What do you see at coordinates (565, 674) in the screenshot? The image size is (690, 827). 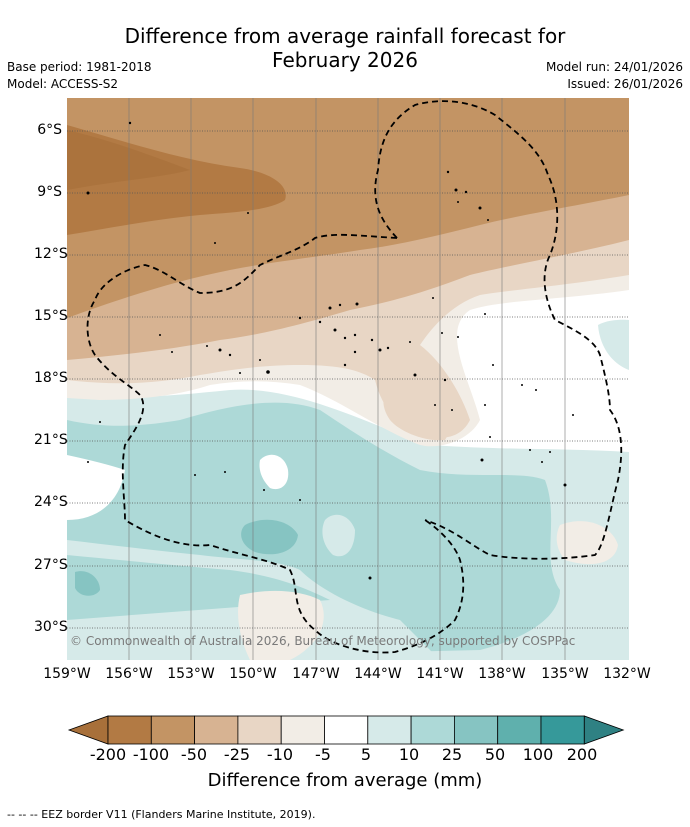 I see `lon-label-135w: 135°W` at bounding box center [565, 674].